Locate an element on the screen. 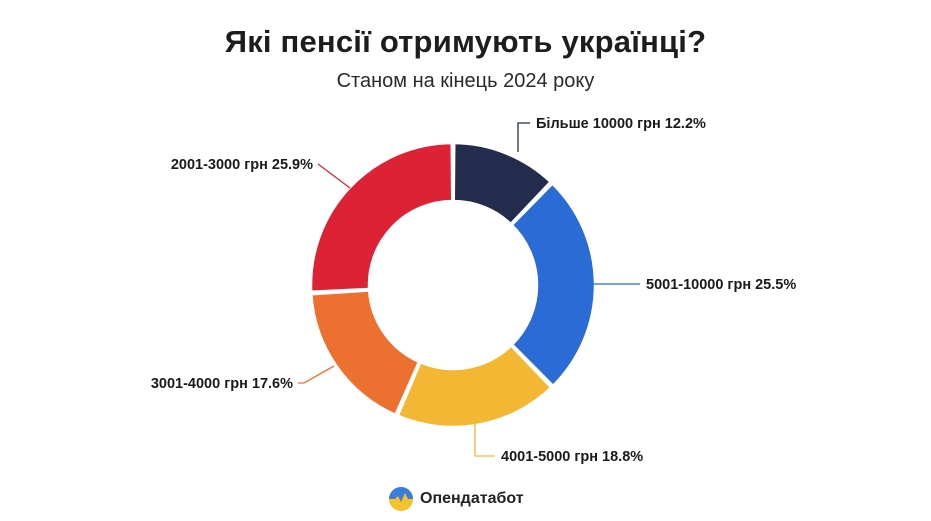 This screenshot has width=931, height=521. brand-name: Опендатабот is located at coordinates (472, 498).